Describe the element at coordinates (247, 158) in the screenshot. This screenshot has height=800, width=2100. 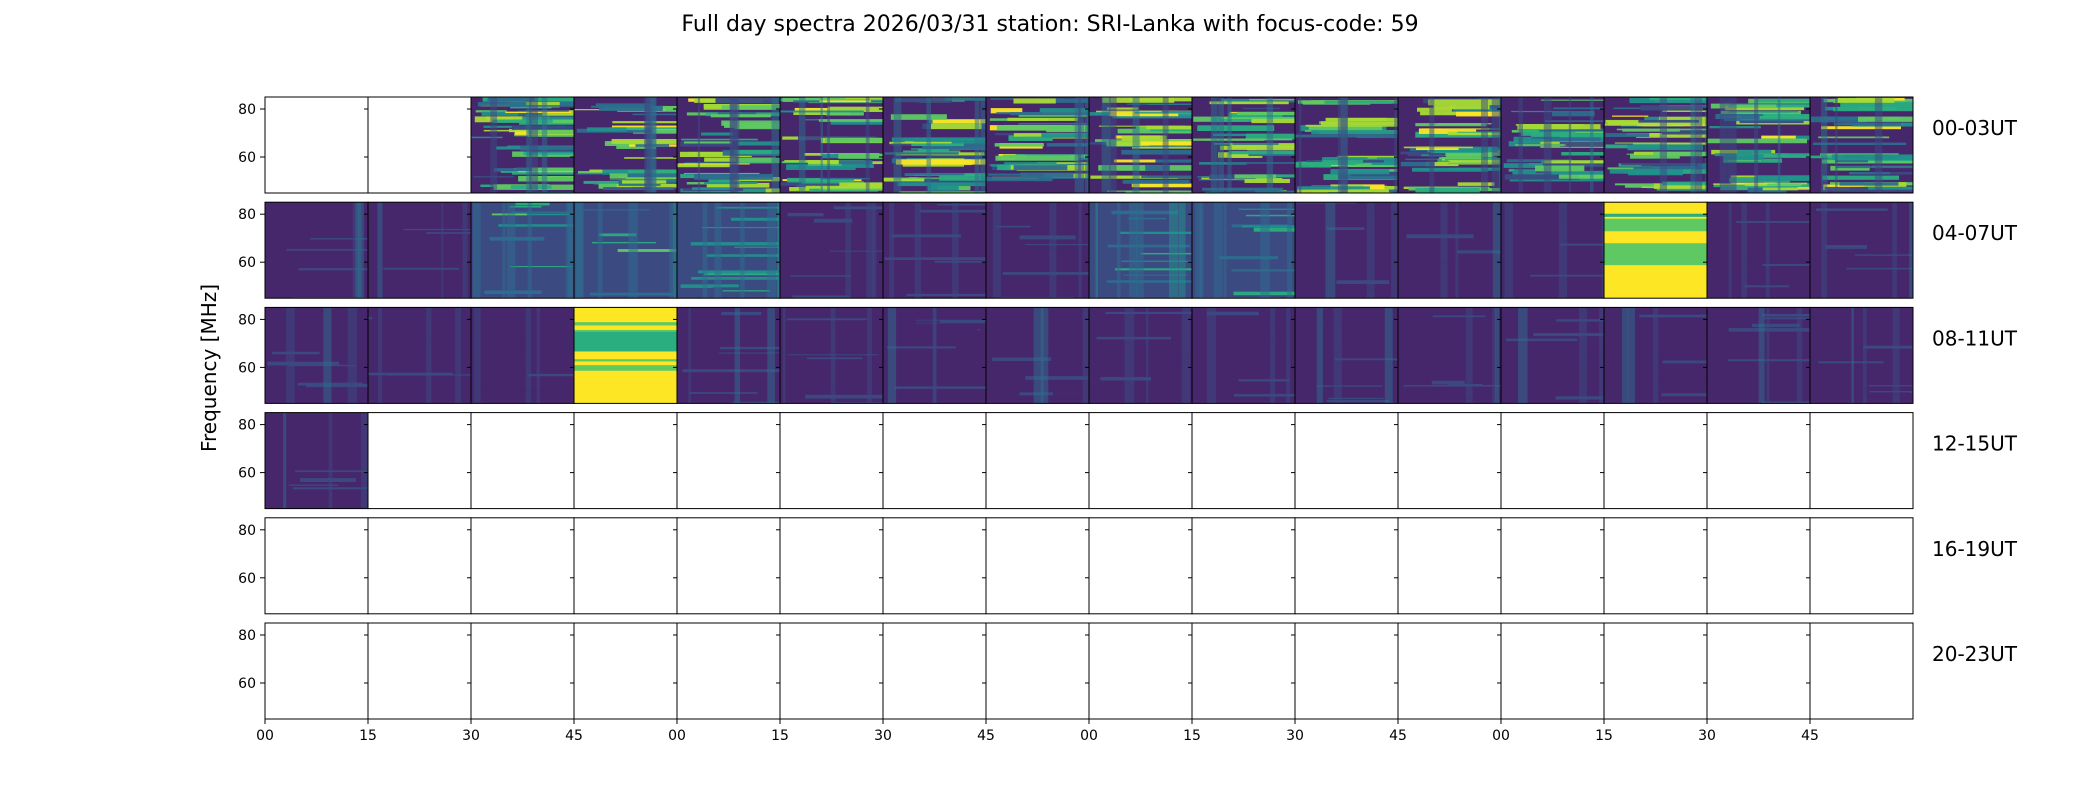
I see `y-tick-label: 60` at that location.